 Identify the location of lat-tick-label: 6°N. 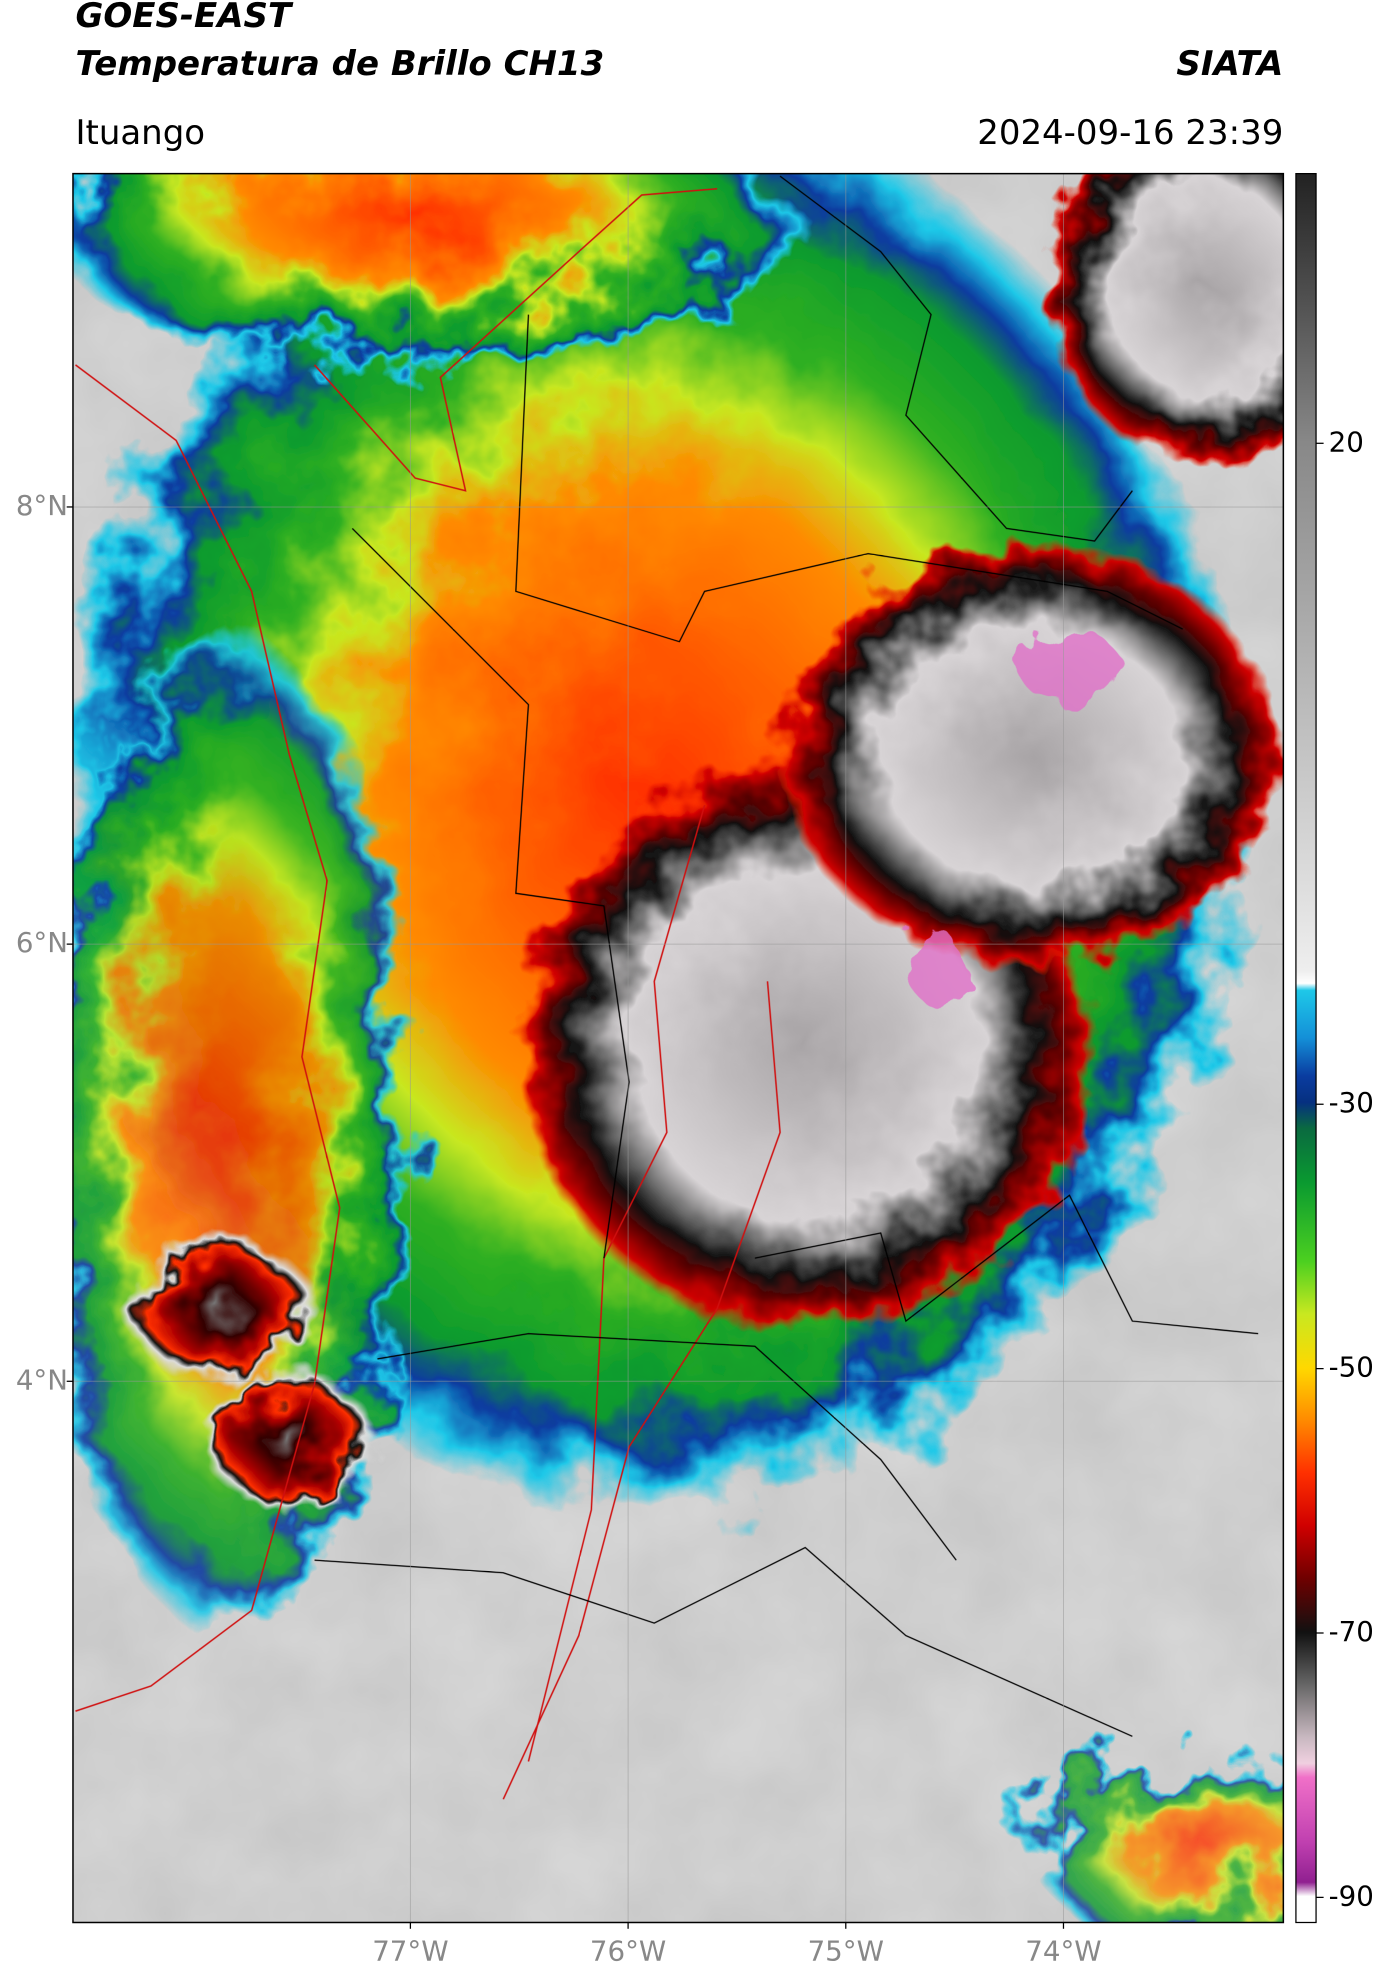
(42, 942).